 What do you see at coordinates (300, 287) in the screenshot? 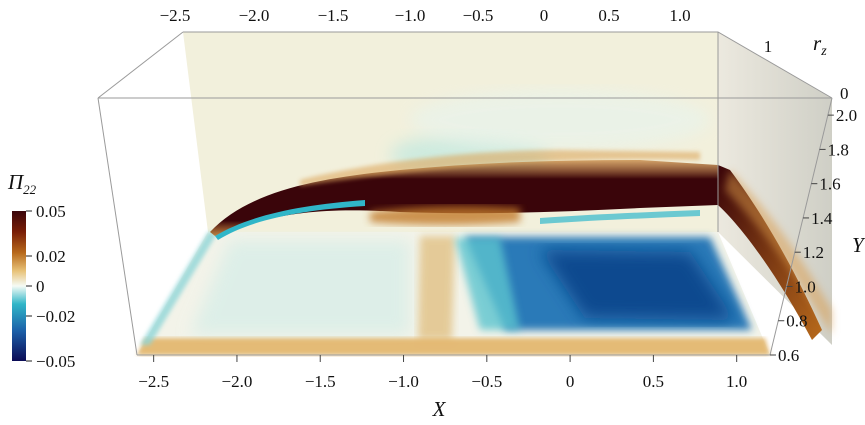
I see `floor-light-cyan-region` at bounding box center [300, 287].